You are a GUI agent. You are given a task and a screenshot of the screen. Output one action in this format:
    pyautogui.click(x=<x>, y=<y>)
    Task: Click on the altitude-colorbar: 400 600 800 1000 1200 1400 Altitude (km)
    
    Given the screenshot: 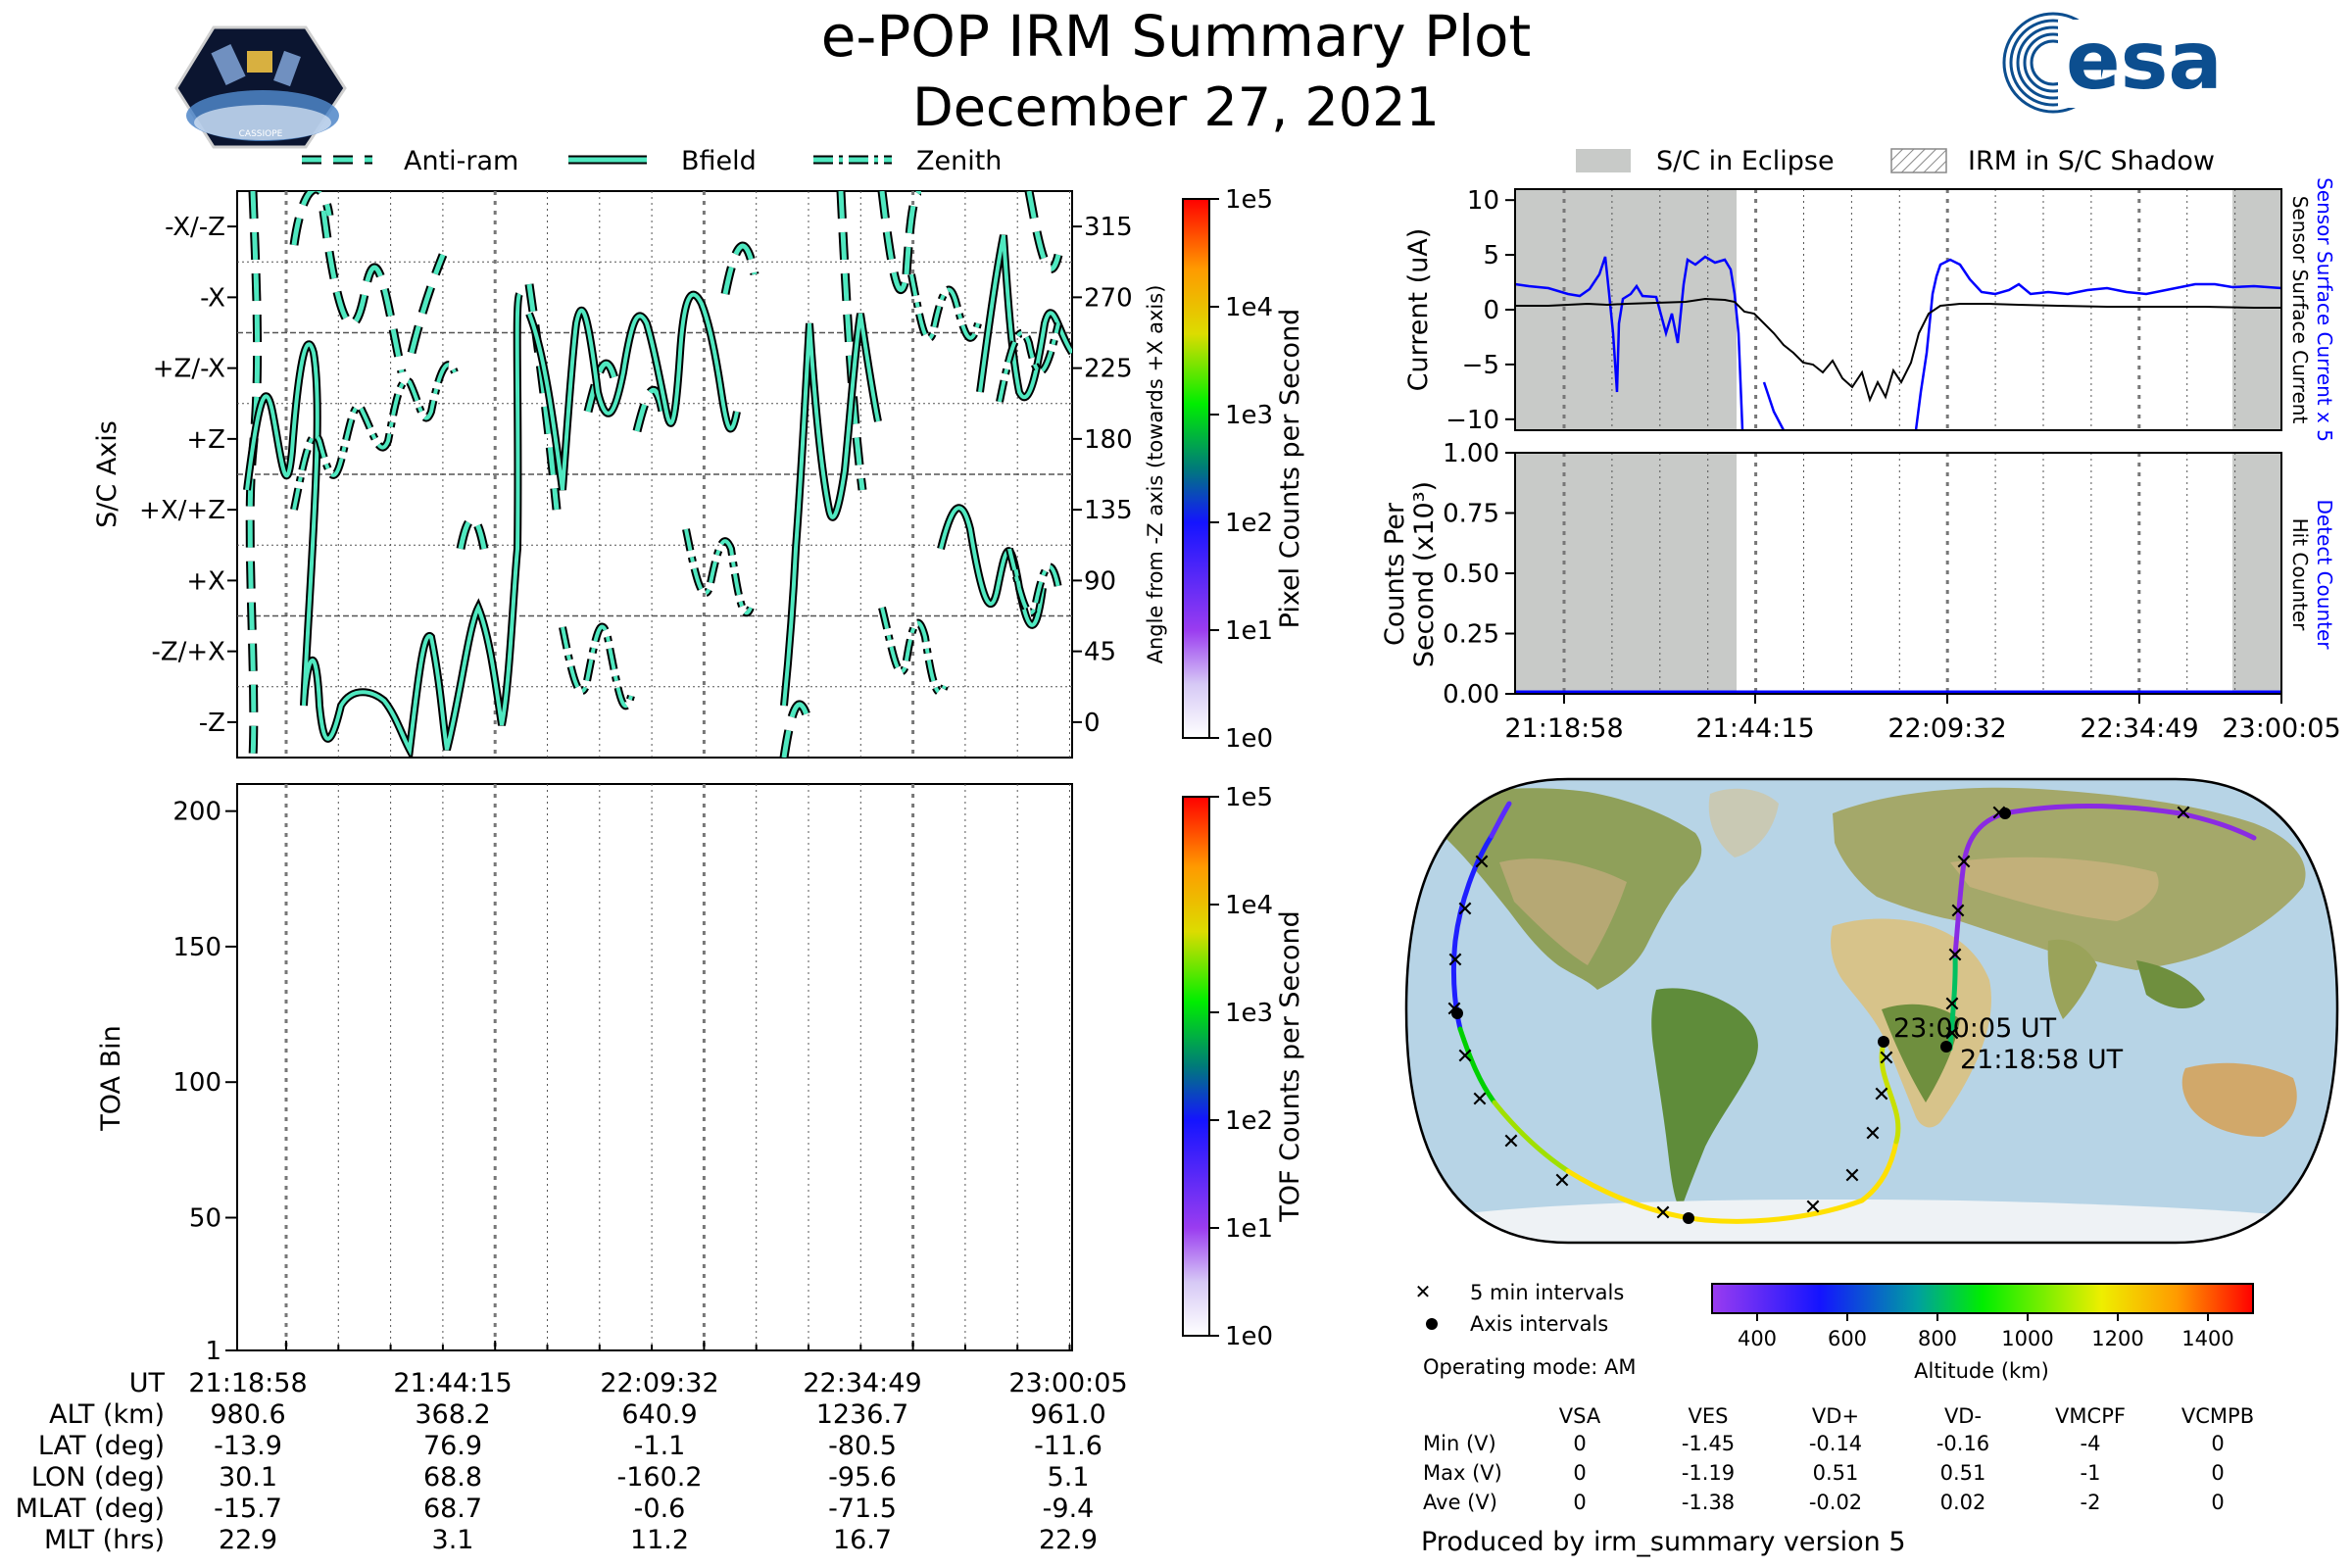 What is the action you would take?
    pyautogui.click(x=1982, y=1333)
    